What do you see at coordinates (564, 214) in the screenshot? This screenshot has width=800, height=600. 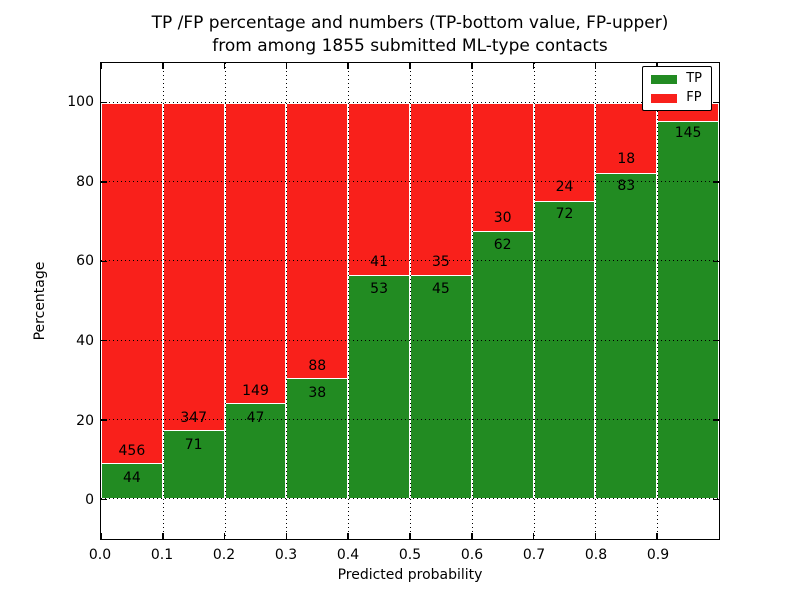 I see `tp-count-label: 72` at bounding box center [564, 214].